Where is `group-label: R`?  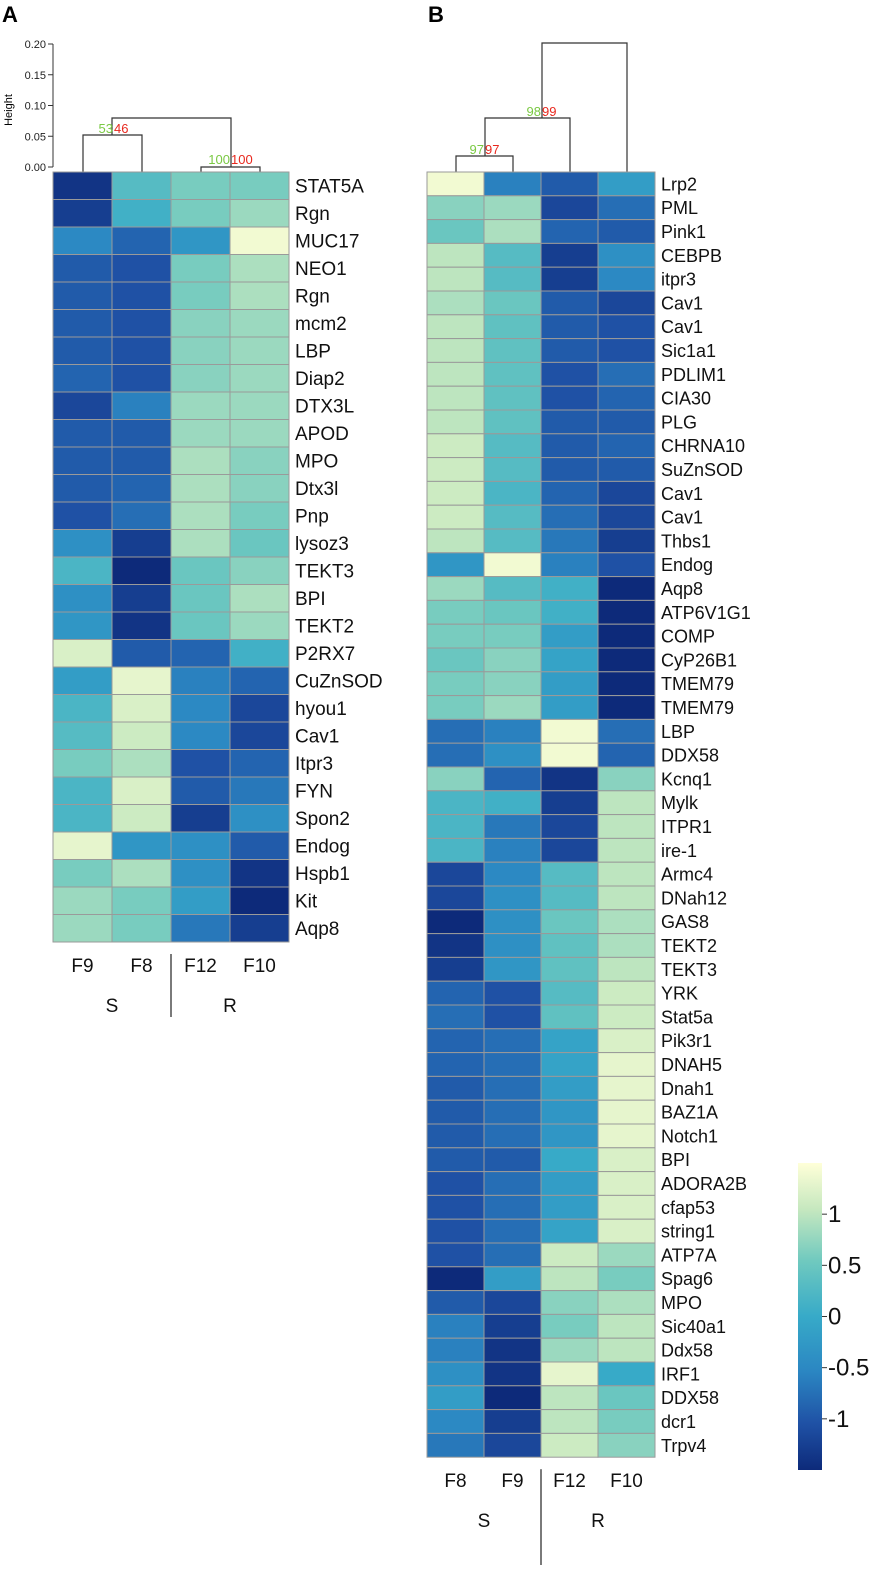 group-label: R is located at coordinates (230, 1006).